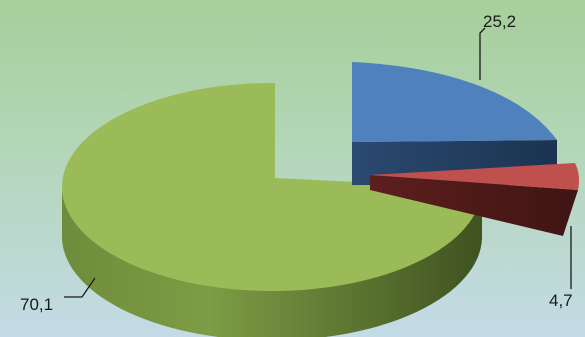 This screenshot has height=337, width=585. I want to click on pie-slice-2-top, so click(474, 176).